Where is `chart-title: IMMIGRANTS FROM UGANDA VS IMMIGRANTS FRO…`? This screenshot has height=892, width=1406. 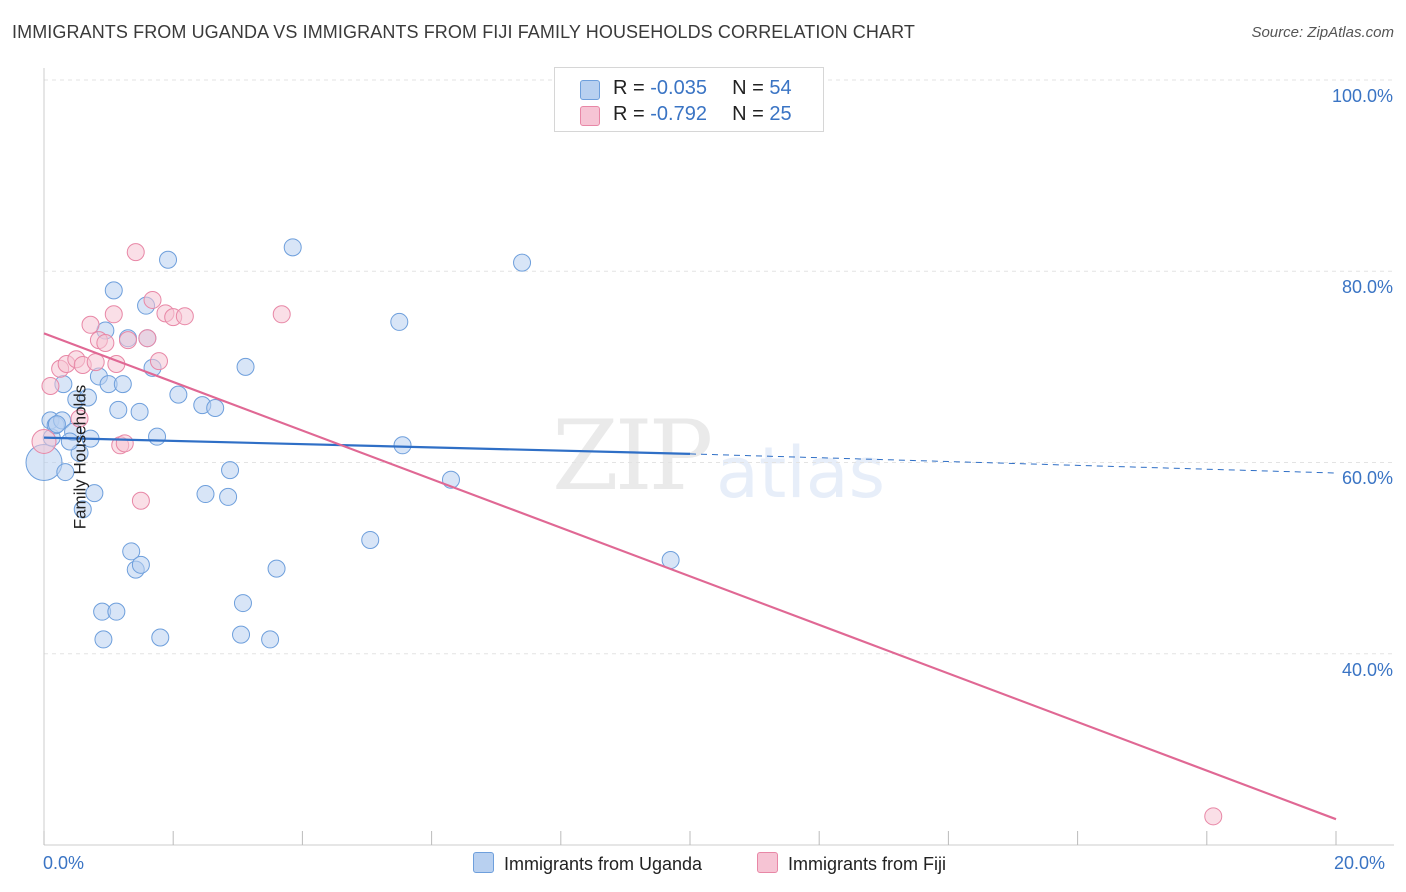 chart-title: IMMIGRANTS FROM UGANDA VS IMMIGRANTS FRO… is located at coordinates (463, 32).